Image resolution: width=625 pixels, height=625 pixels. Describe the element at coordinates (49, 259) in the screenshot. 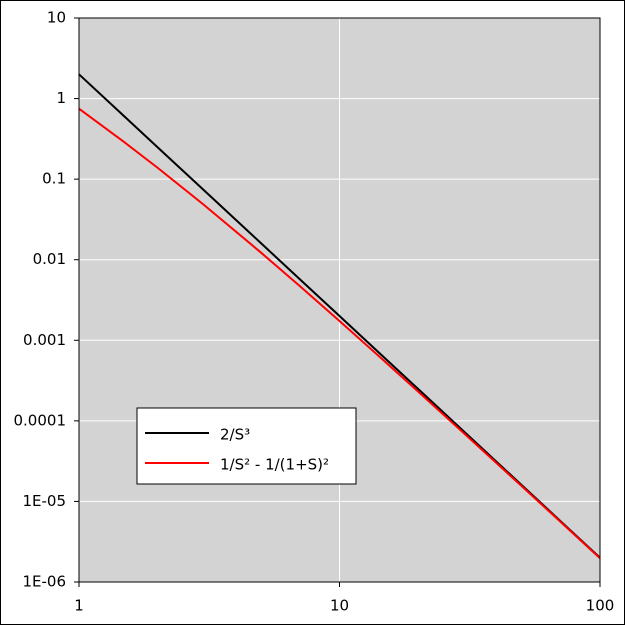

I see `y-tick-label: 0.01` at that location.